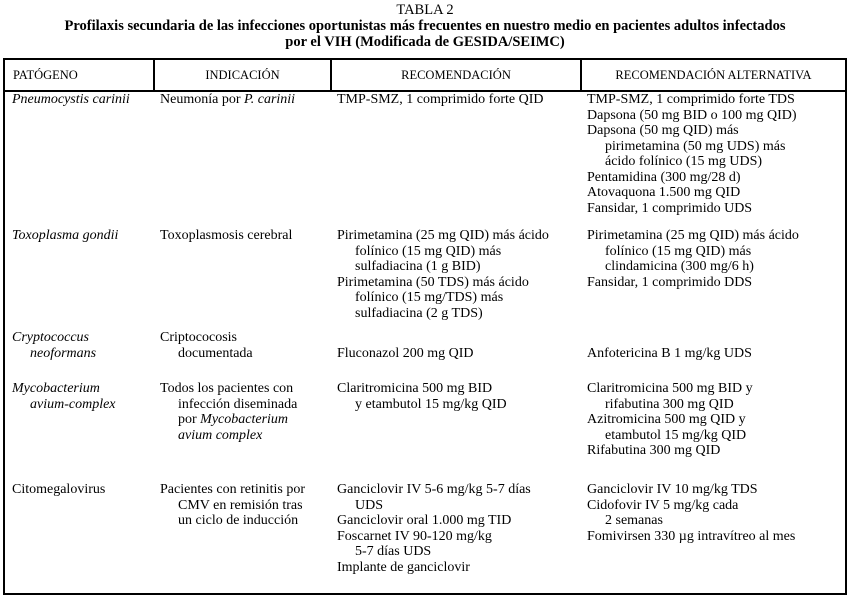 The width and height of the screenshot is (850, 598). Describe the element at coordinates (669, 353) in the screenshot. I see `text: Anfotericina B 1 mg/kg UDS` at that location.